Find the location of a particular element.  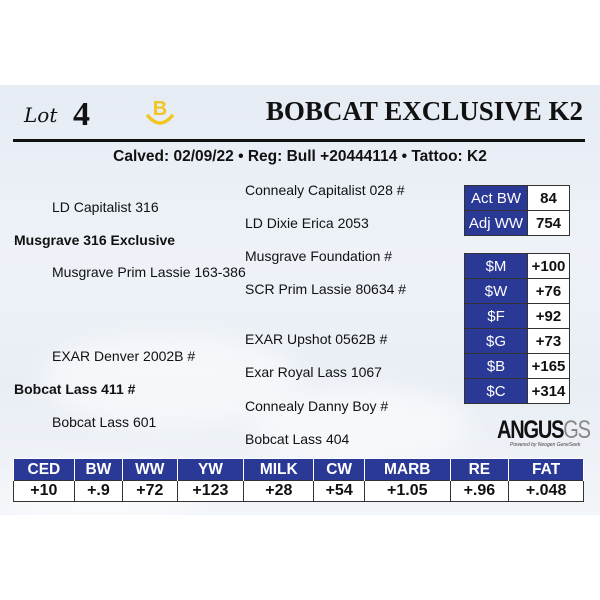

index-label: $F is located at coordinates (496, 316).